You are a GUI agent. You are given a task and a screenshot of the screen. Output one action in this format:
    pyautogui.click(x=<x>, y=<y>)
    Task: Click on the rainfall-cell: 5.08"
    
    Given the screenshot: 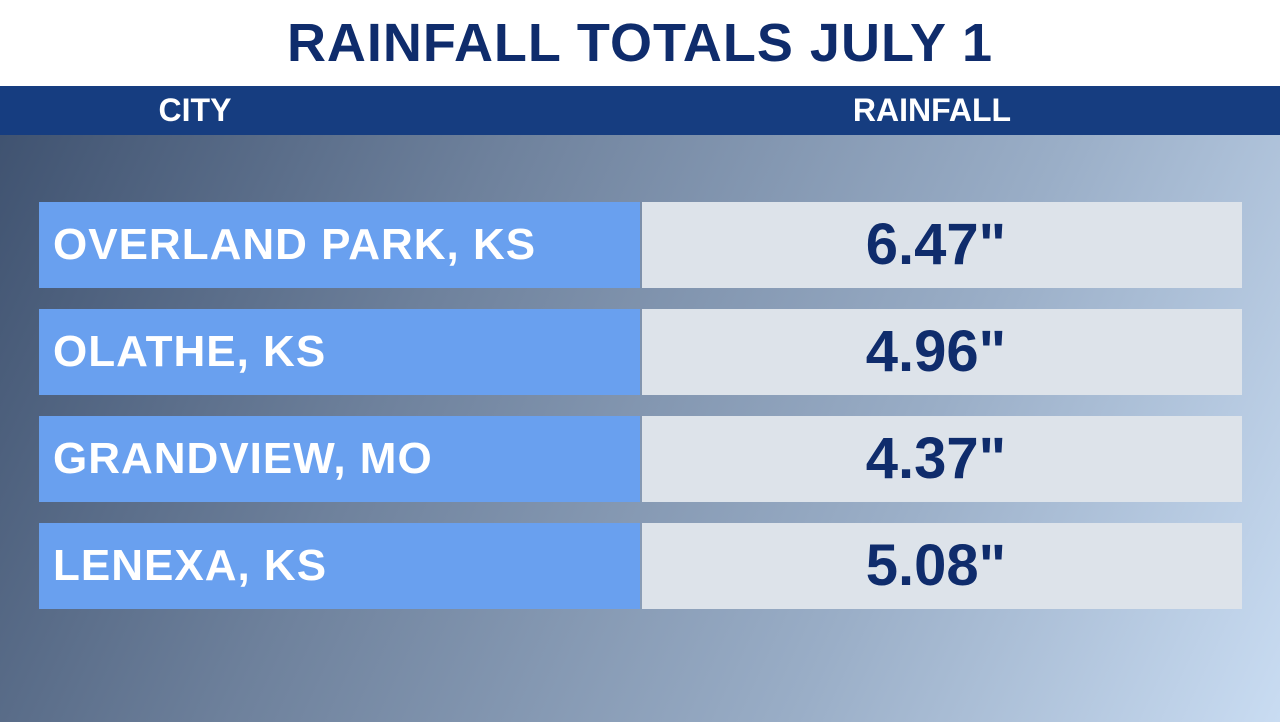 What is the action you would take?
    pyautogui.click(x=942, y=566)
    